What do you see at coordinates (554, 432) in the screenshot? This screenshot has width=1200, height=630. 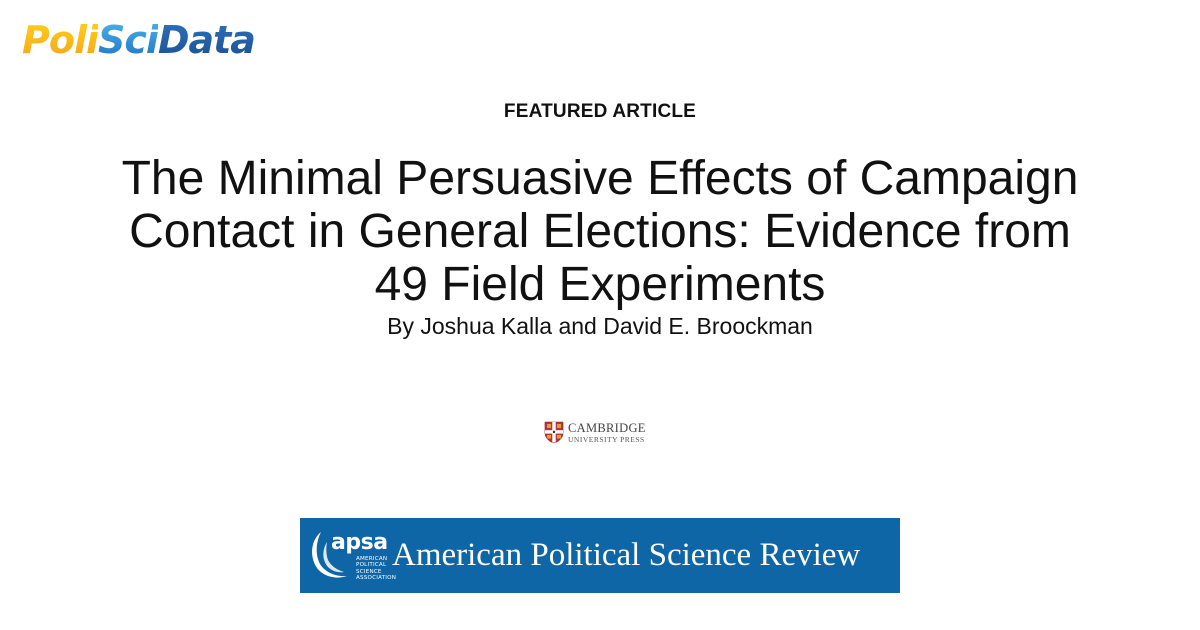 I see `cambridge-shield-icon` at bounding box center [554, 432].